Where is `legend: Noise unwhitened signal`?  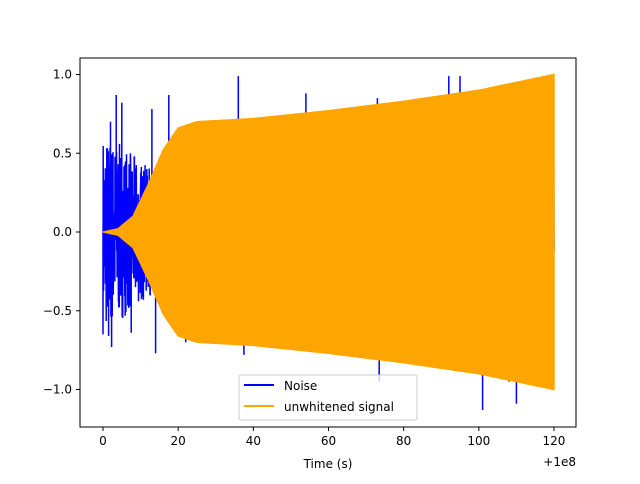 legend: Noise unwhitened signal is located at coordinates (328, 397).